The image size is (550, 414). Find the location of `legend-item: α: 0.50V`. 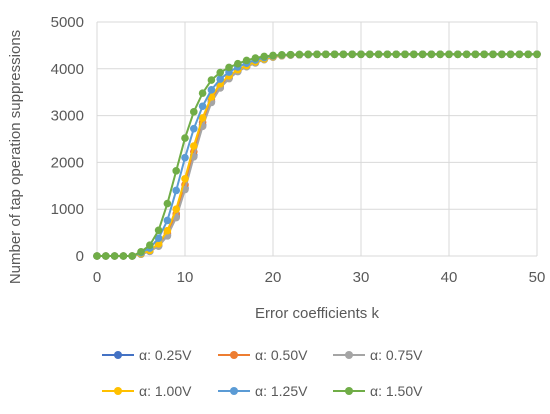

legend-item: α: 0.50V is located at coordinates (263, 355).